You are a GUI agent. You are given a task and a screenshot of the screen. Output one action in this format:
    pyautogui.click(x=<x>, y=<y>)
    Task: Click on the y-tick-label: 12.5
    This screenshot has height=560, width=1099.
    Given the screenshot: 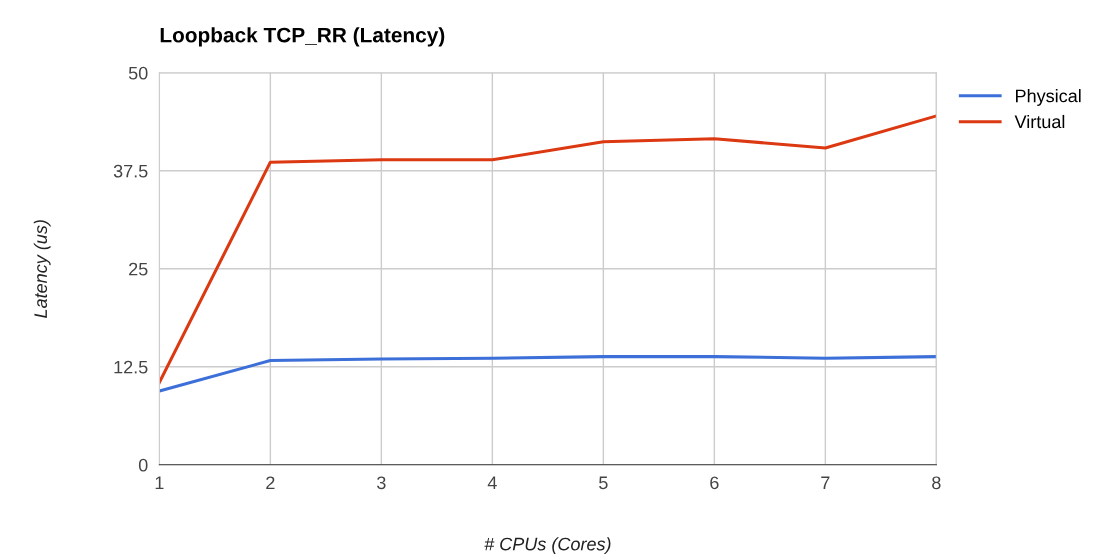 What is the action you would take?
    pyautogui.click(x=131, y=367)
    